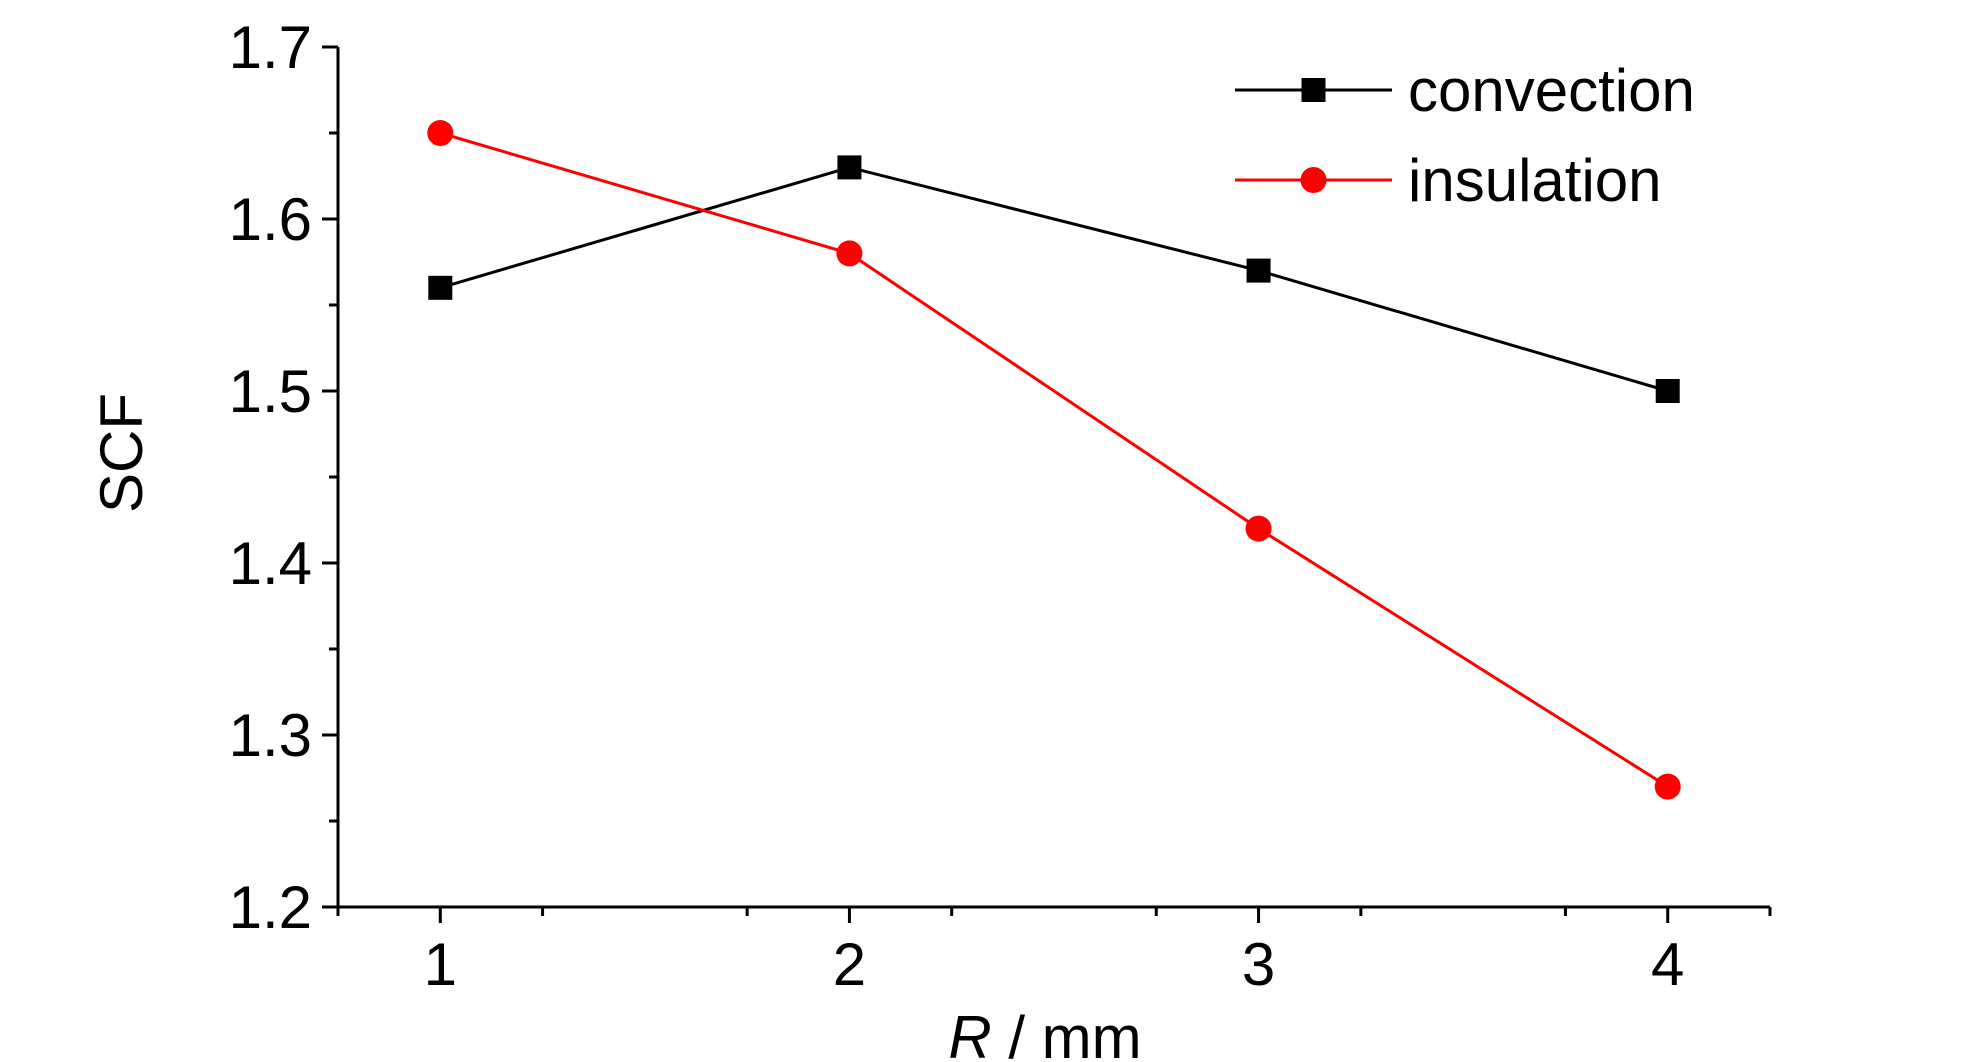 The width and height of the screenshot is (1984, 1062). I want to click on x-tick-label: 3, so click(1258, 964).